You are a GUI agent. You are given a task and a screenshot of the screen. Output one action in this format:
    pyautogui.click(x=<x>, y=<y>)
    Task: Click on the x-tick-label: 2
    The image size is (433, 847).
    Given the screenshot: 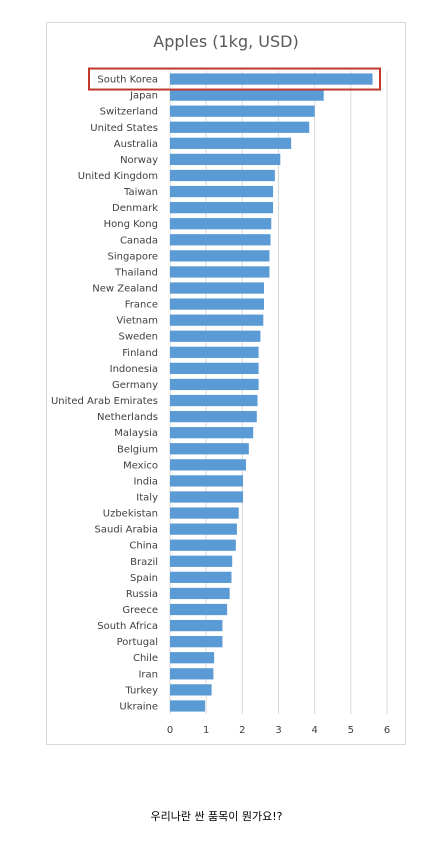 What is the action you would take?
    pyautogui.click(x=242, y=730)
    